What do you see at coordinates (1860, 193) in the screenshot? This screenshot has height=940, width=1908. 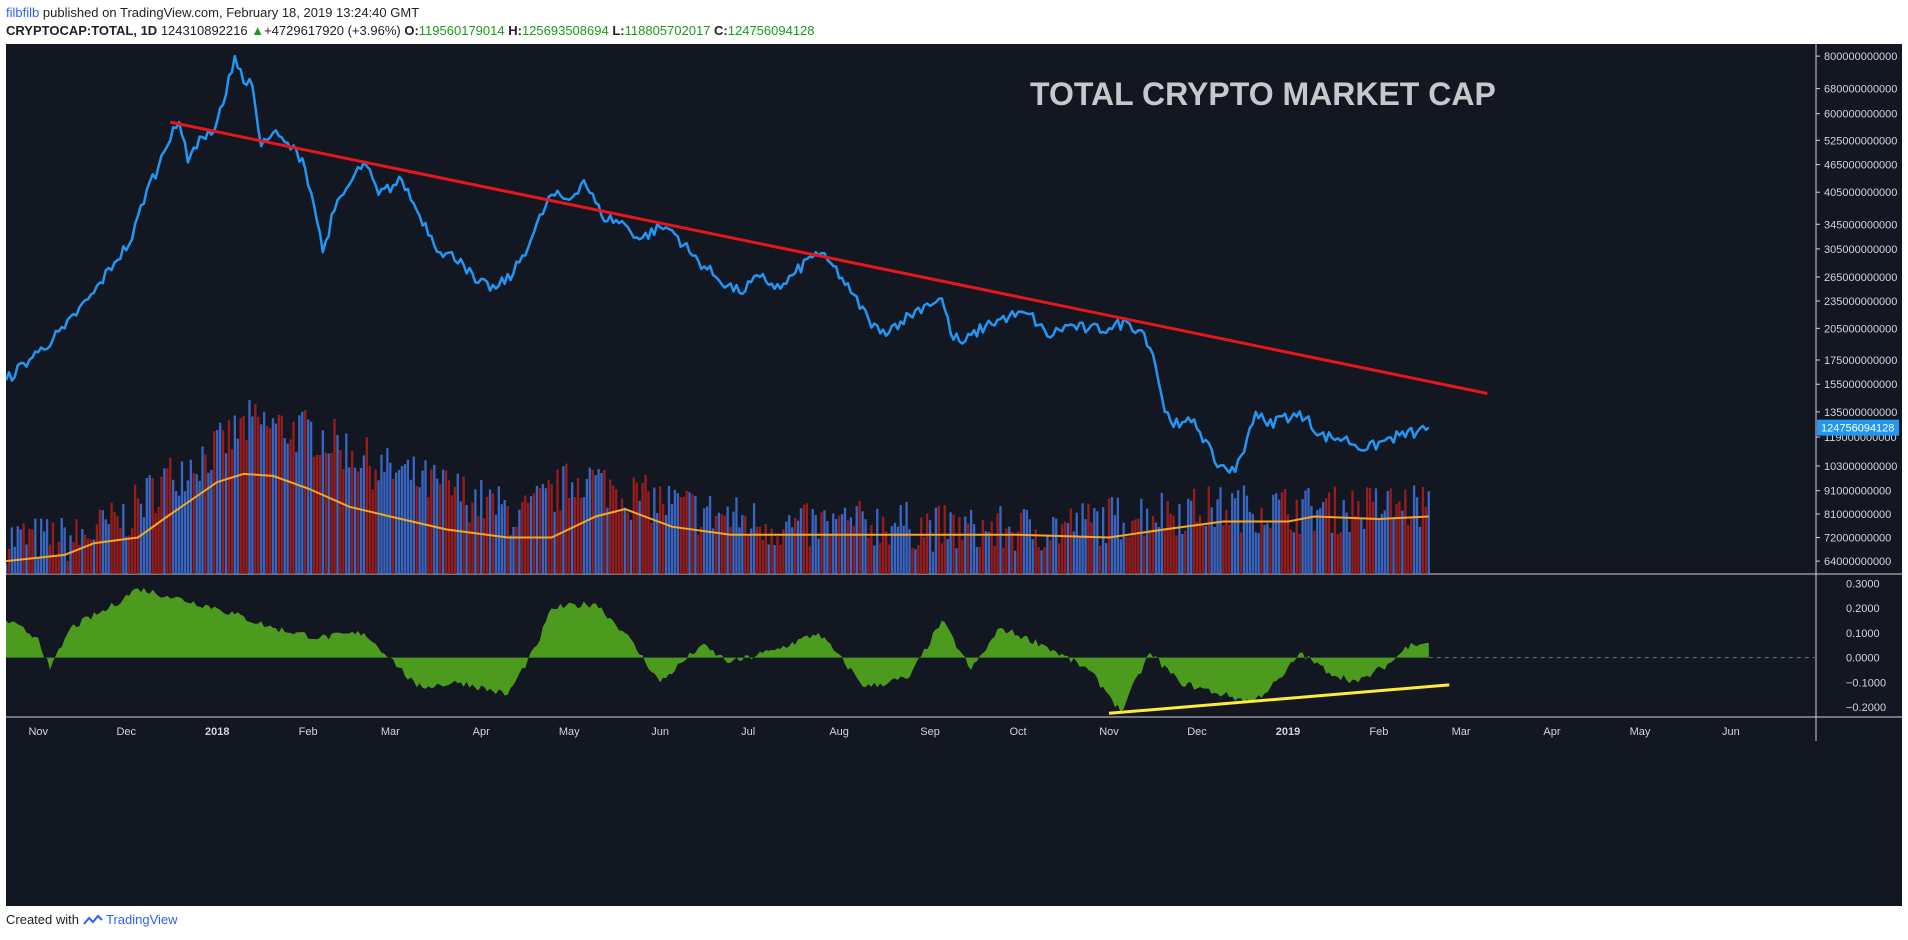 I see `price-axis-label: 405000000000` at bounding box center [1860, 193].